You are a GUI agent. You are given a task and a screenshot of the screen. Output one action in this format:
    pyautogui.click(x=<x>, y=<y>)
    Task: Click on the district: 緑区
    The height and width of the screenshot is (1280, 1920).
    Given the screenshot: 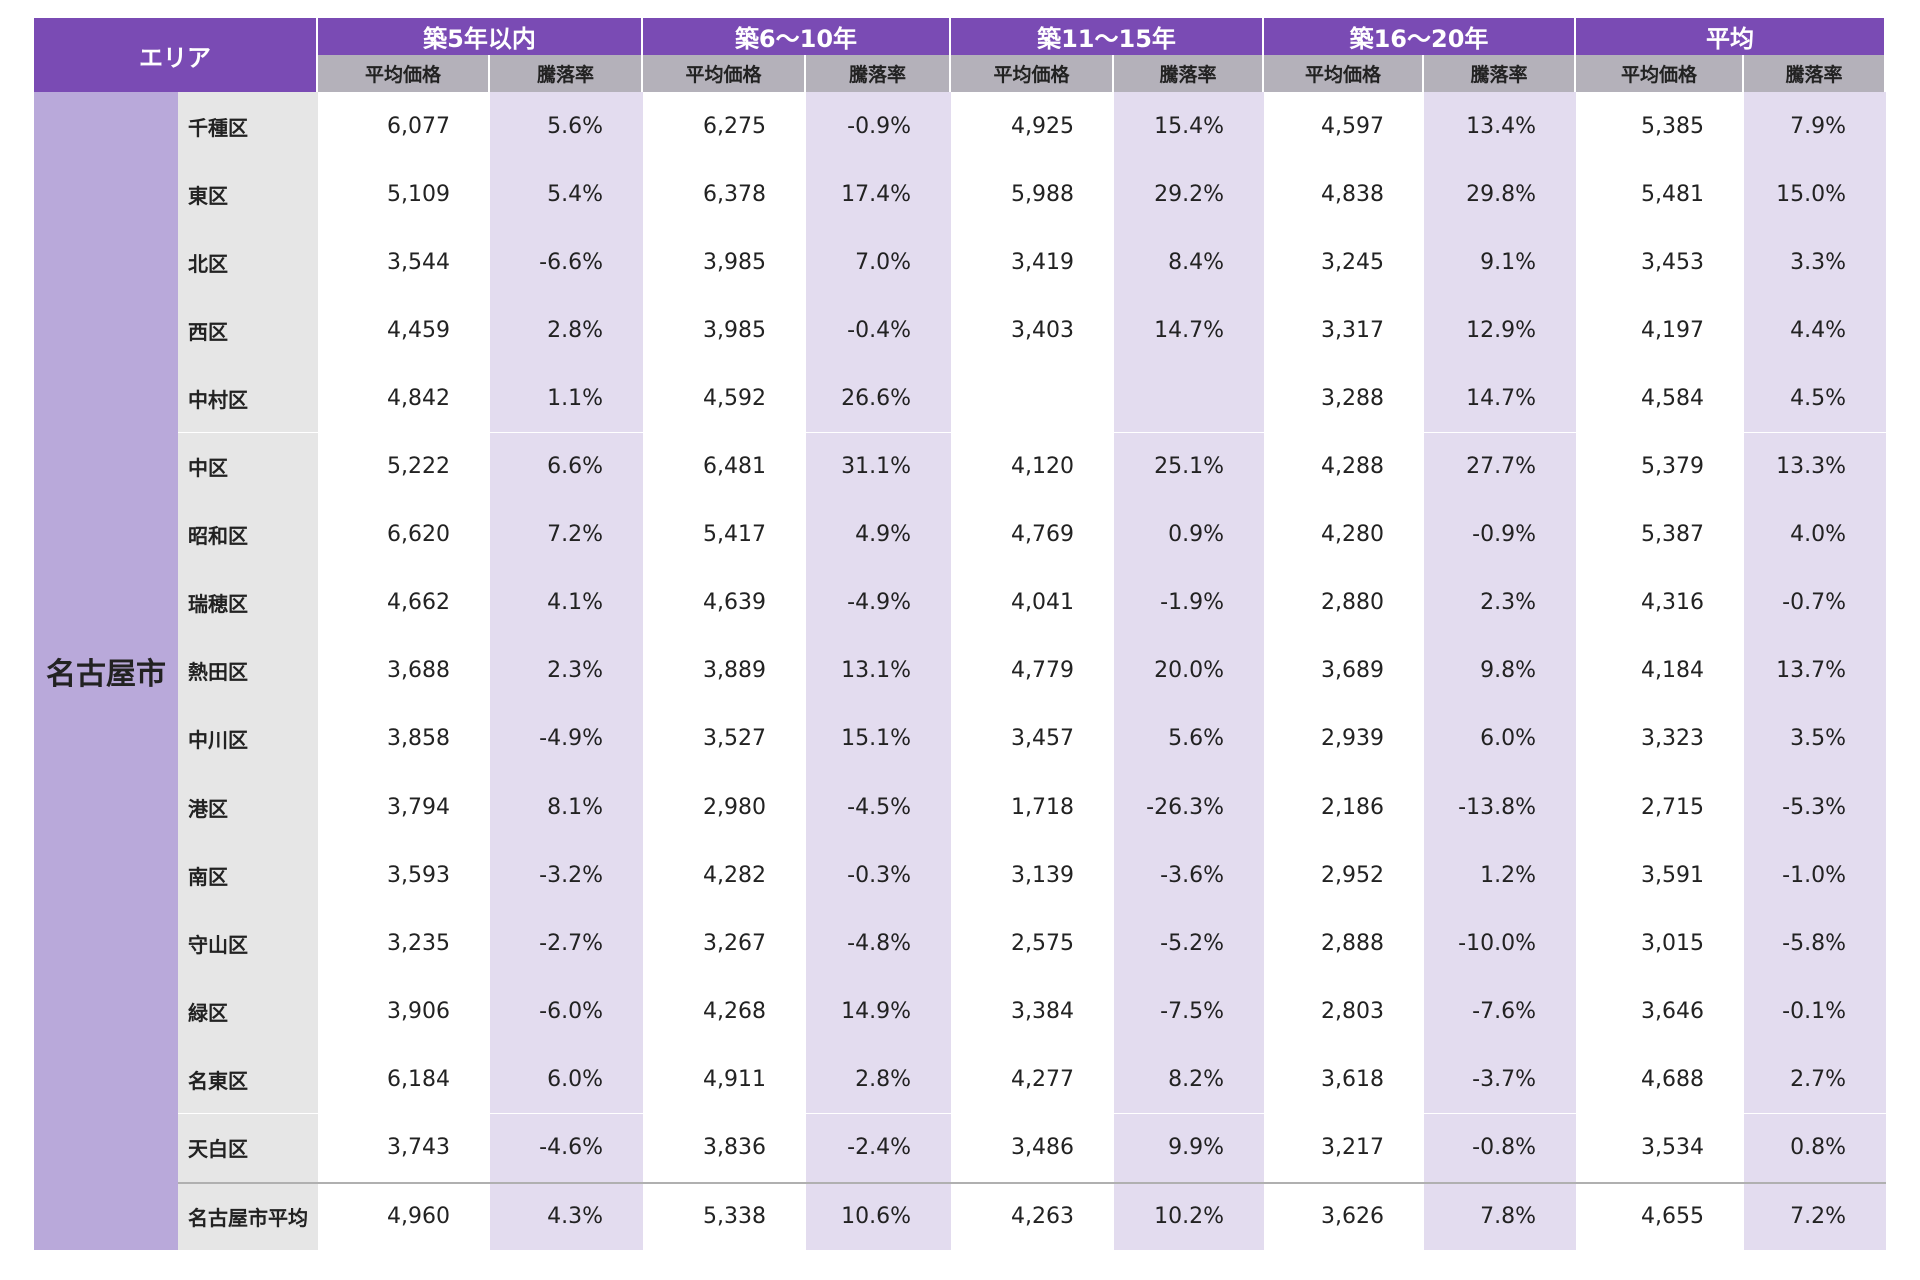 What is the action you would take?
    pyautogui.click(x=248, y=1011)
    